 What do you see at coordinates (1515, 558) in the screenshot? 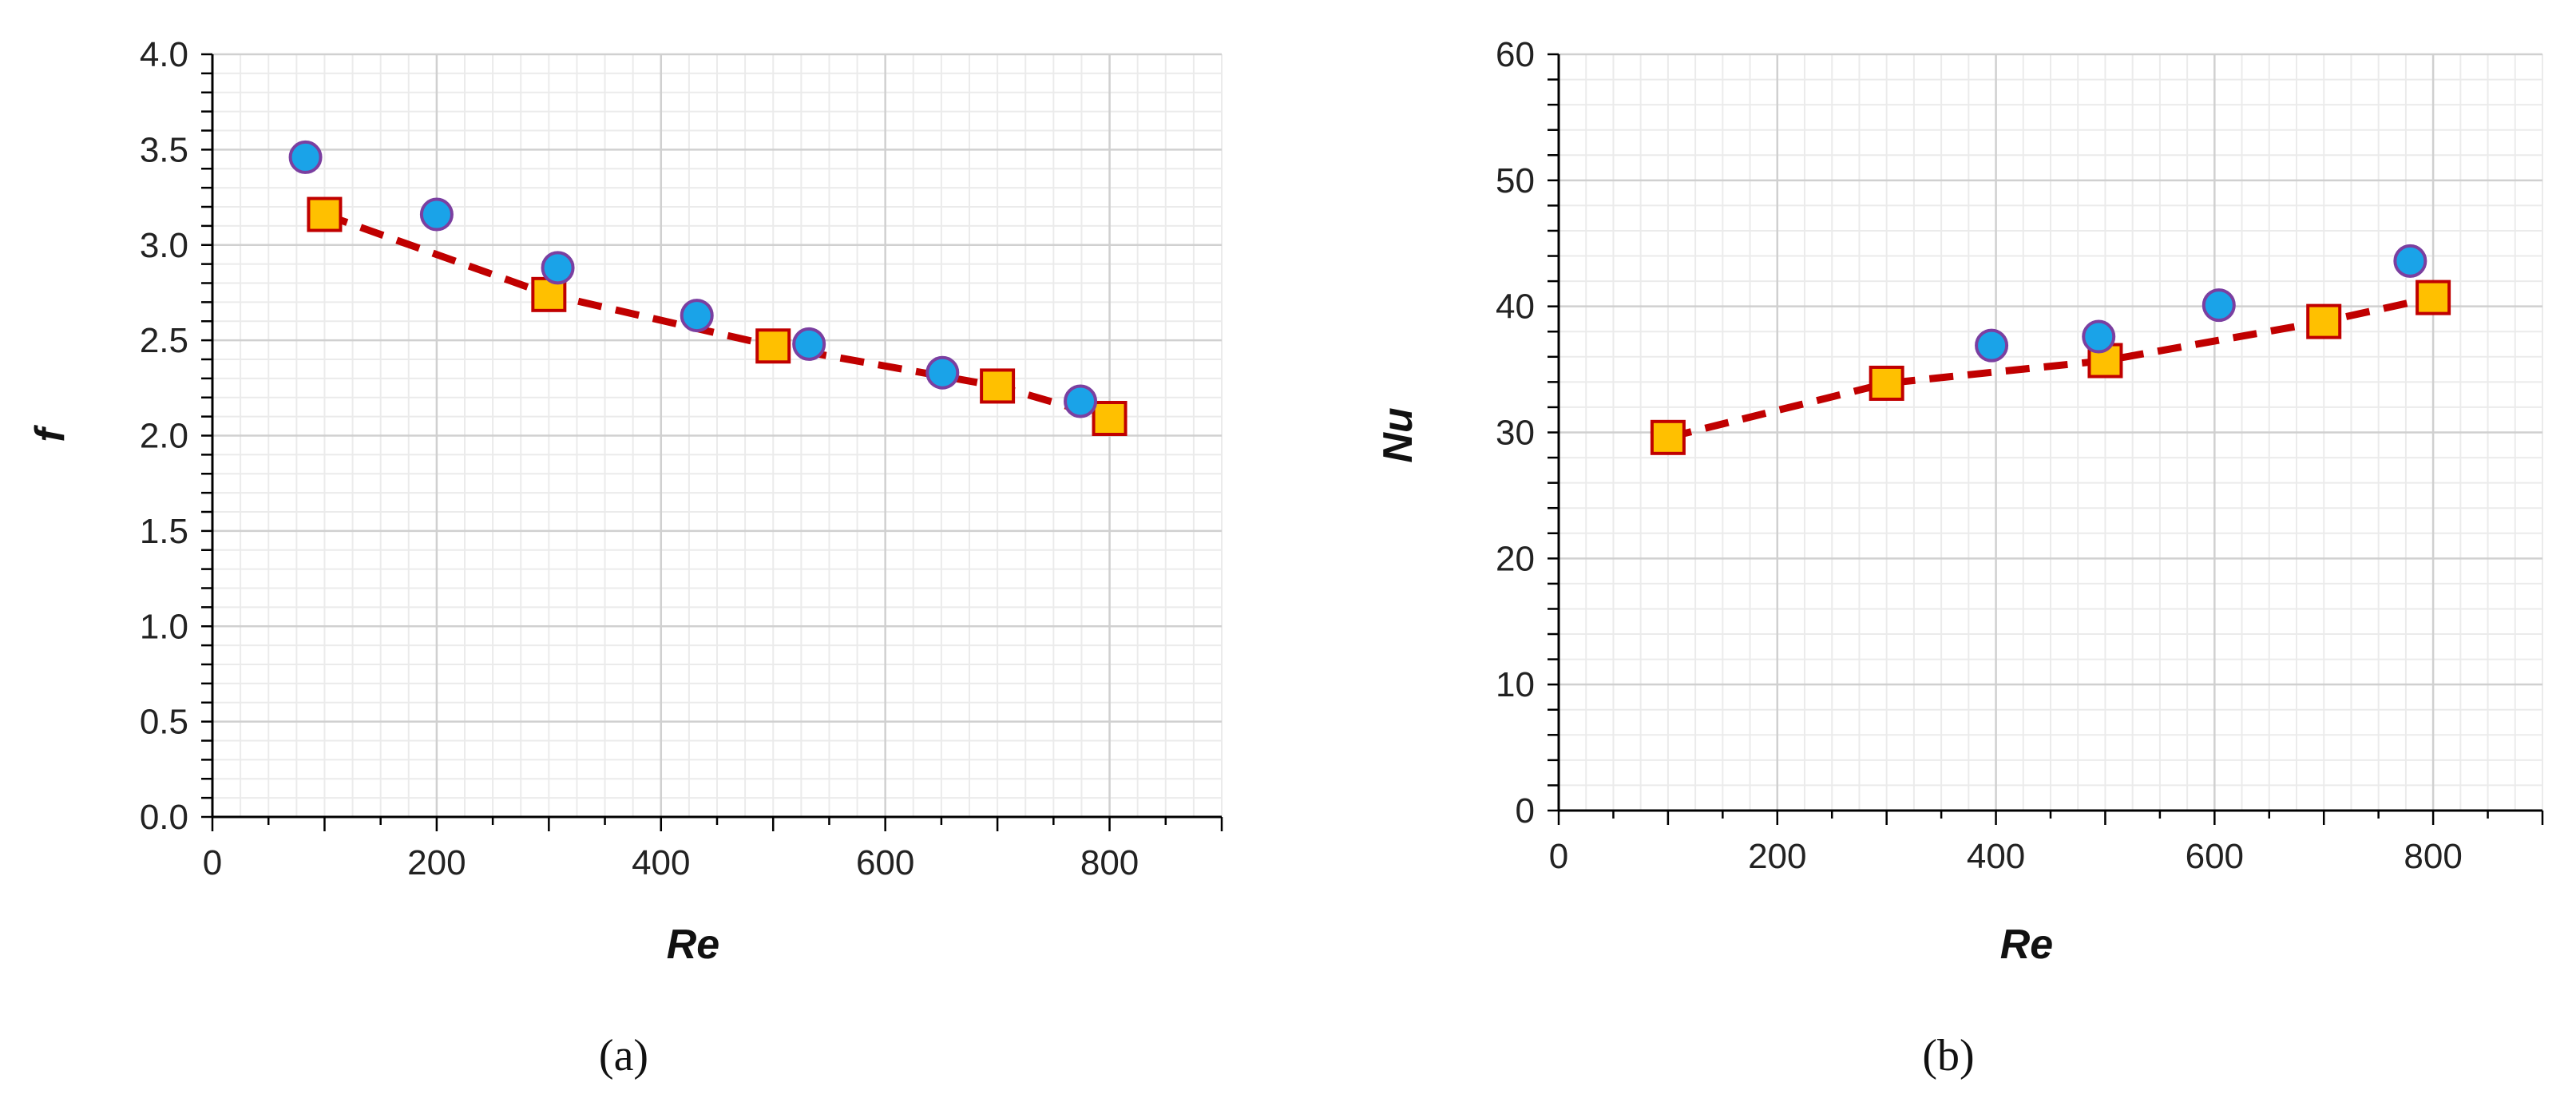
I see `y-tick-label: 20` at bounding box center [1515, 558].